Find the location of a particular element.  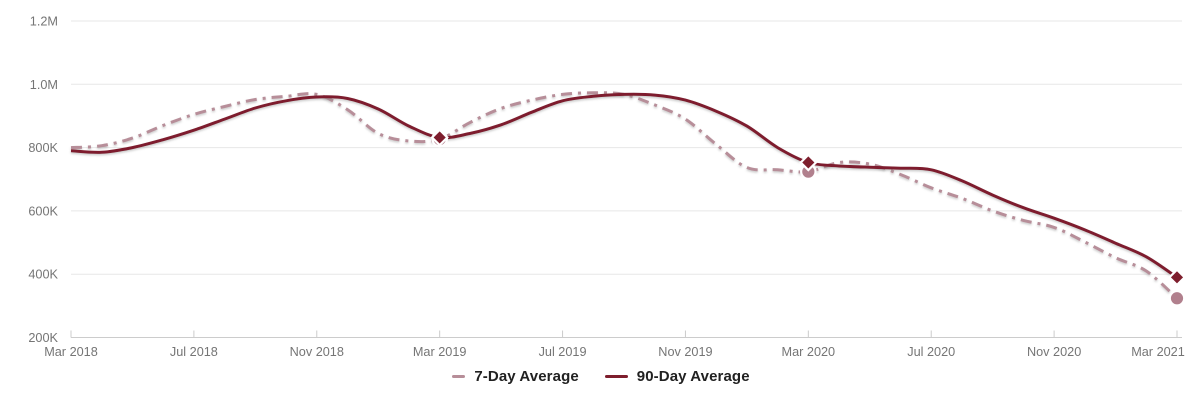

90-day-average-dash-icon is located at coordinates (616, 376).